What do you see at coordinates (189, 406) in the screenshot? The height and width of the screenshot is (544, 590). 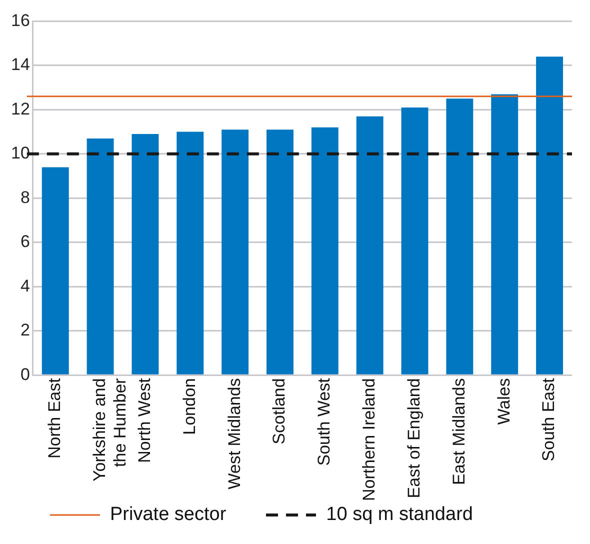 I see `x-tick-label: London` at bounding box center [189, 406].